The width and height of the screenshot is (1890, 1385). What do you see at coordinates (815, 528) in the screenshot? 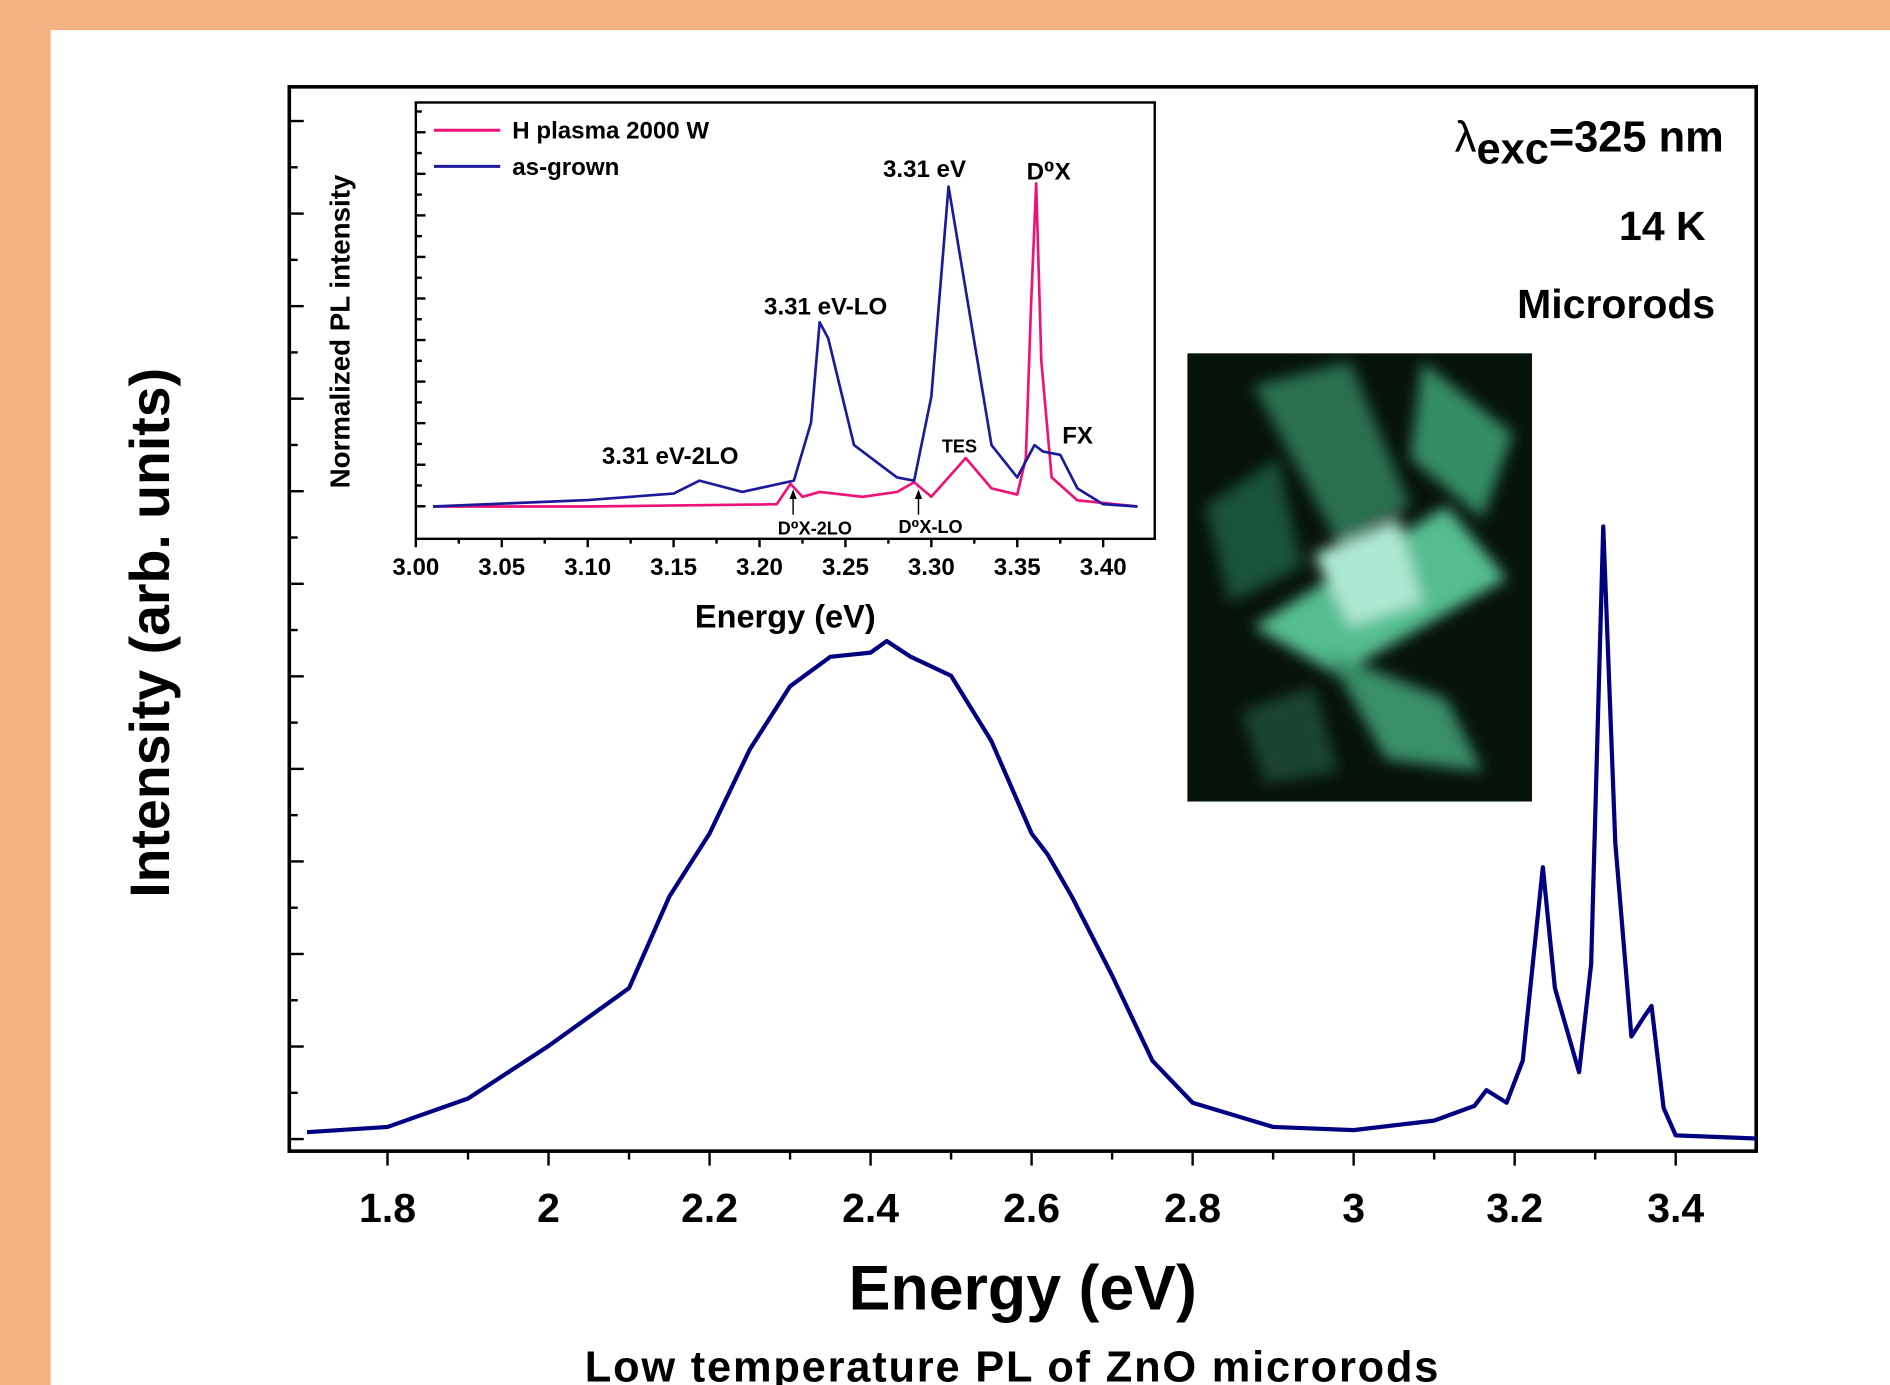
I see `annotation: D⁰X-2LO` at bounding box center [815, 528].